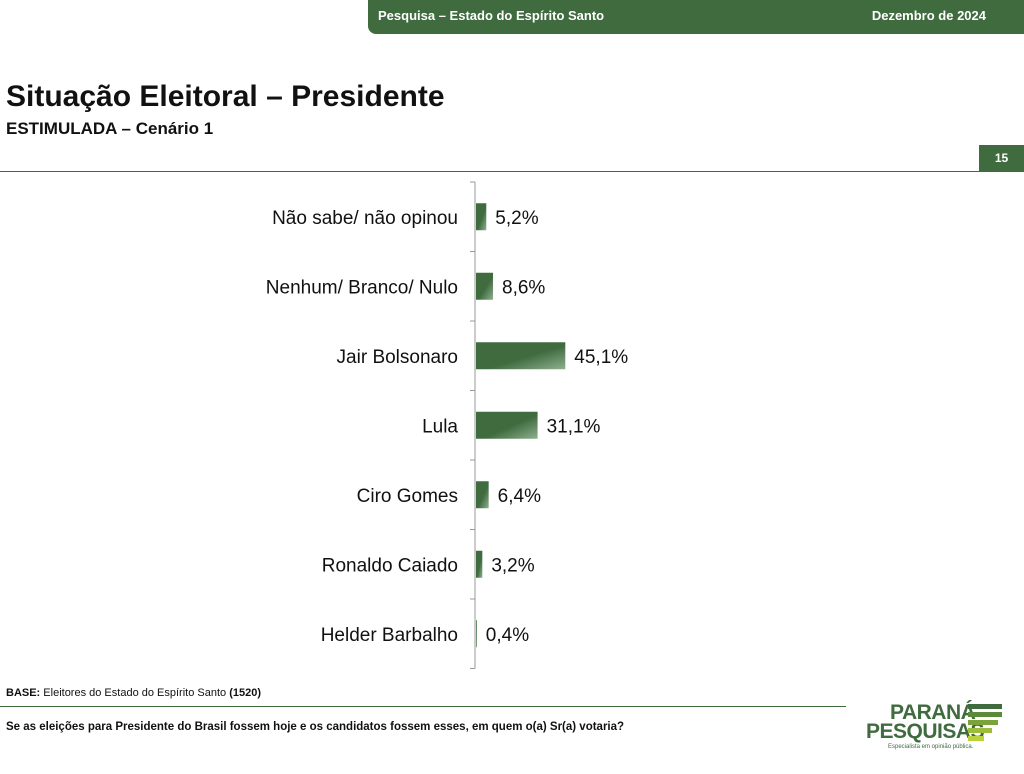 This screenshot has width=1024, height=774. I want to click on category-label: Jair Bolsonaro, so click(397, 357).